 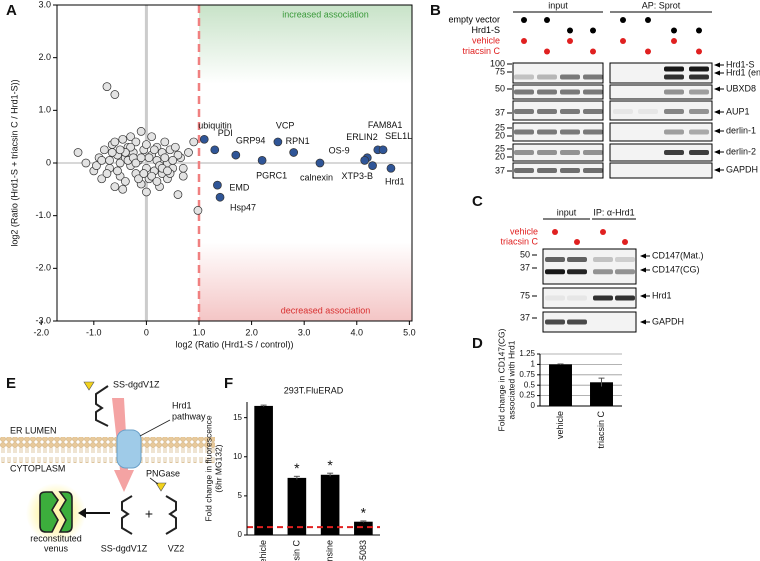 What do you see at coordinates (234, 344) in the screenshot?
I see `x-axis-label: log2 (Ratio (Hrd1-S / control))` at bounding box center [234, 344].